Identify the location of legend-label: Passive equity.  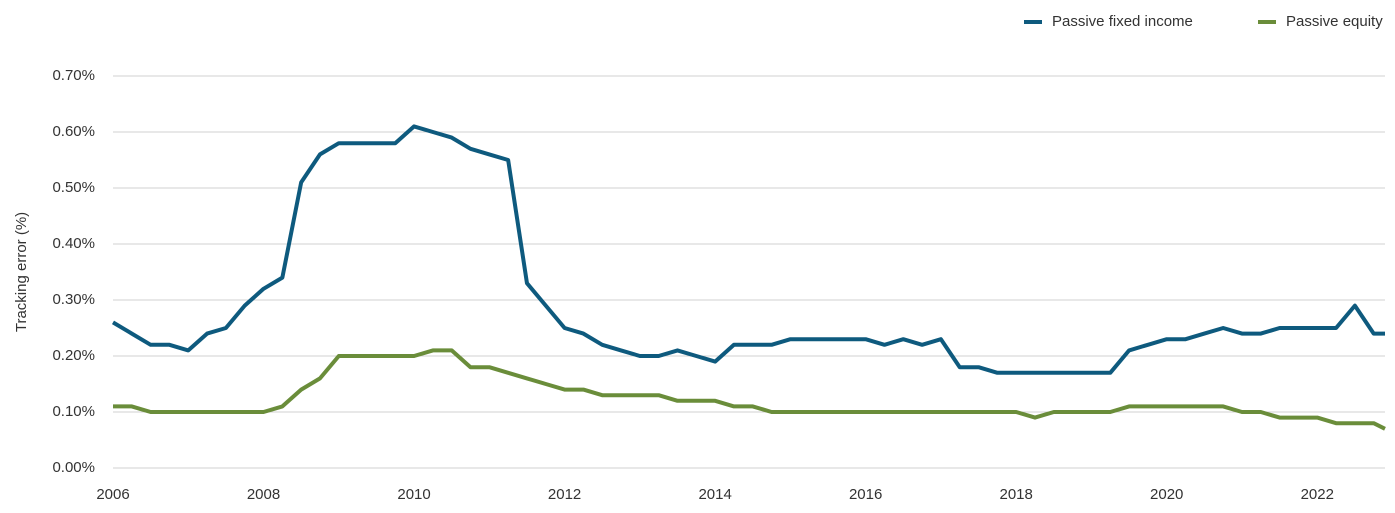
(1334, 21).